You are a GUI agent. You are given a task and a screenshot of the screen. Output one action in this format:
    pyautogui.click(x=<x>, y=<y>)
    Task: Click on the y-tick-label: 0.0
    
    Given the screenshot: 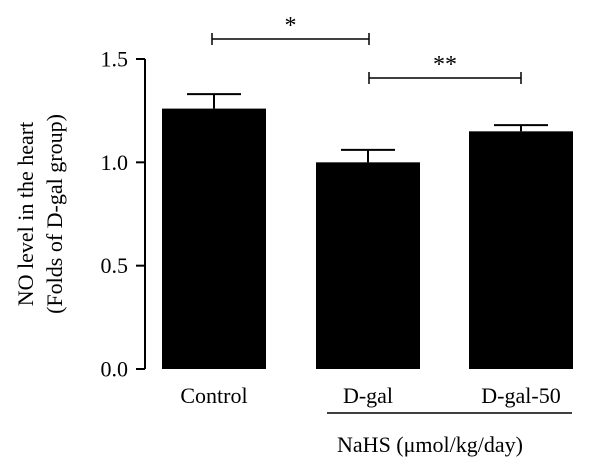 What is the action you would take?
    pyautogui.click(x=115, y=369)
    